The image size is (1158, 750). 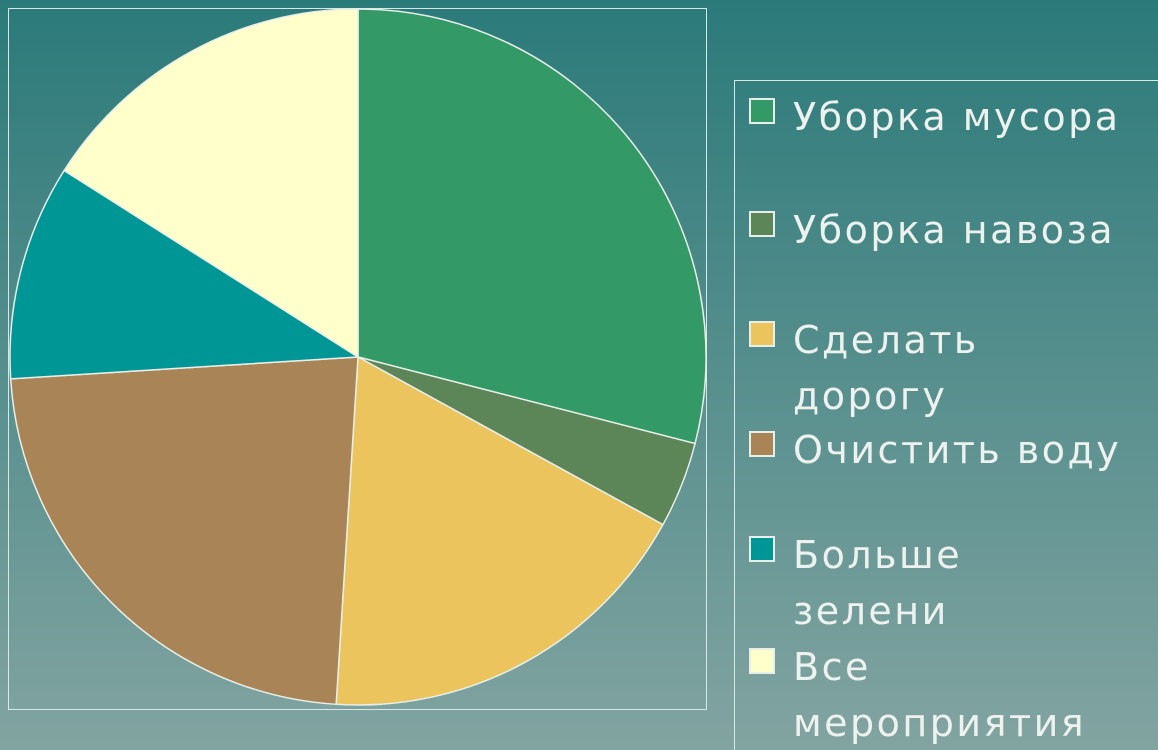 I want to click on legend-label: Все мероприятия, so click(x=940, y=695).